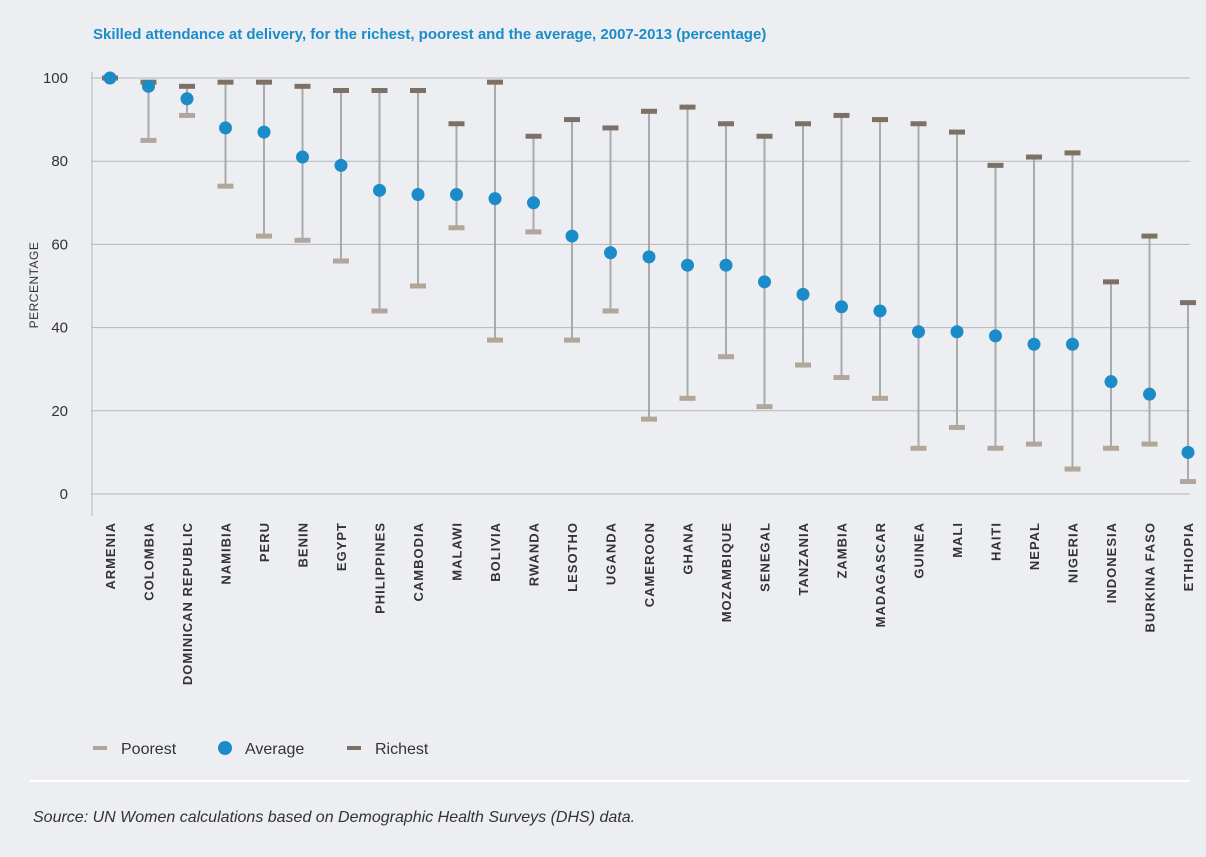 The height and width of the screenshot is (857, 1206). What do you see at coordinates (649, 111) in the screenshot?
I see `richest-mark-cameroon` at bounding box center [649, 111].